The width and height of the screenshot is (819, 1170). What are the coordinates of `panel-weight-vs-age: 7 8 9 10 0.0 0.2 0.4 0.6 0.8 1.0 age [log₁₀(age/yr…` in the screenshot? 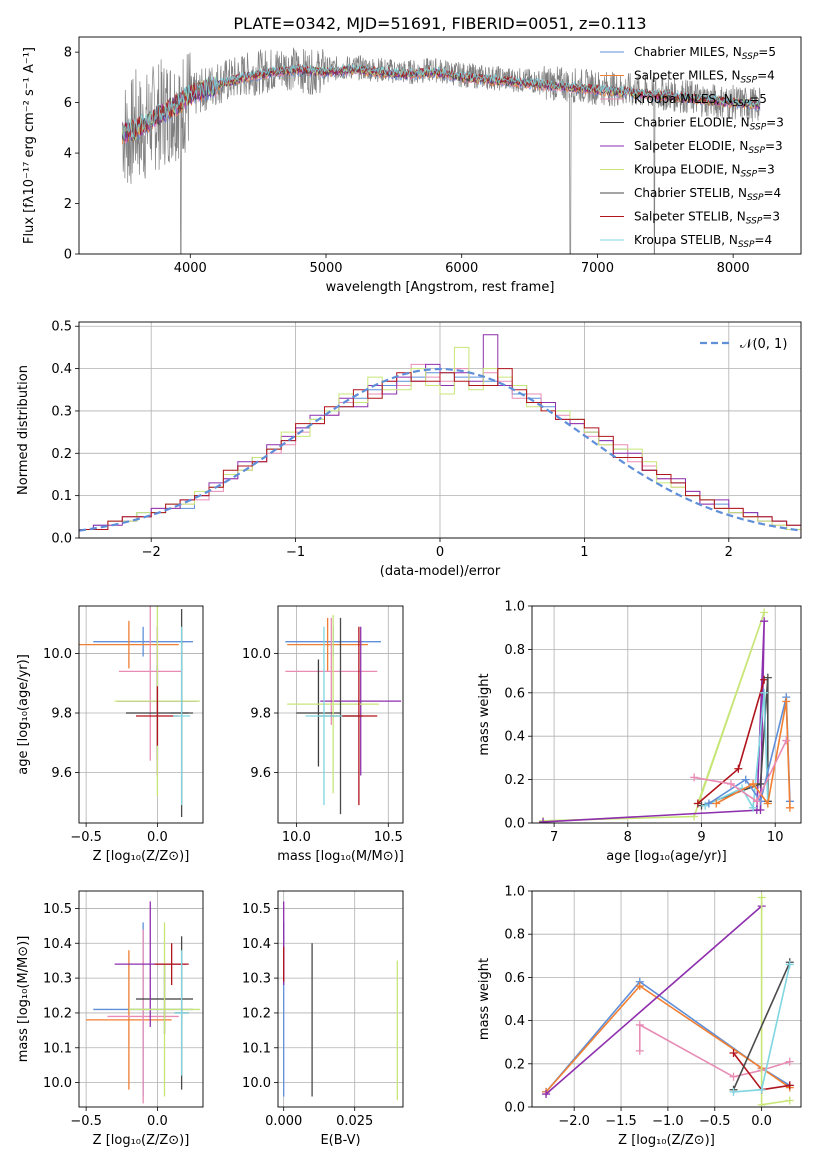 It's located at (639, 732).